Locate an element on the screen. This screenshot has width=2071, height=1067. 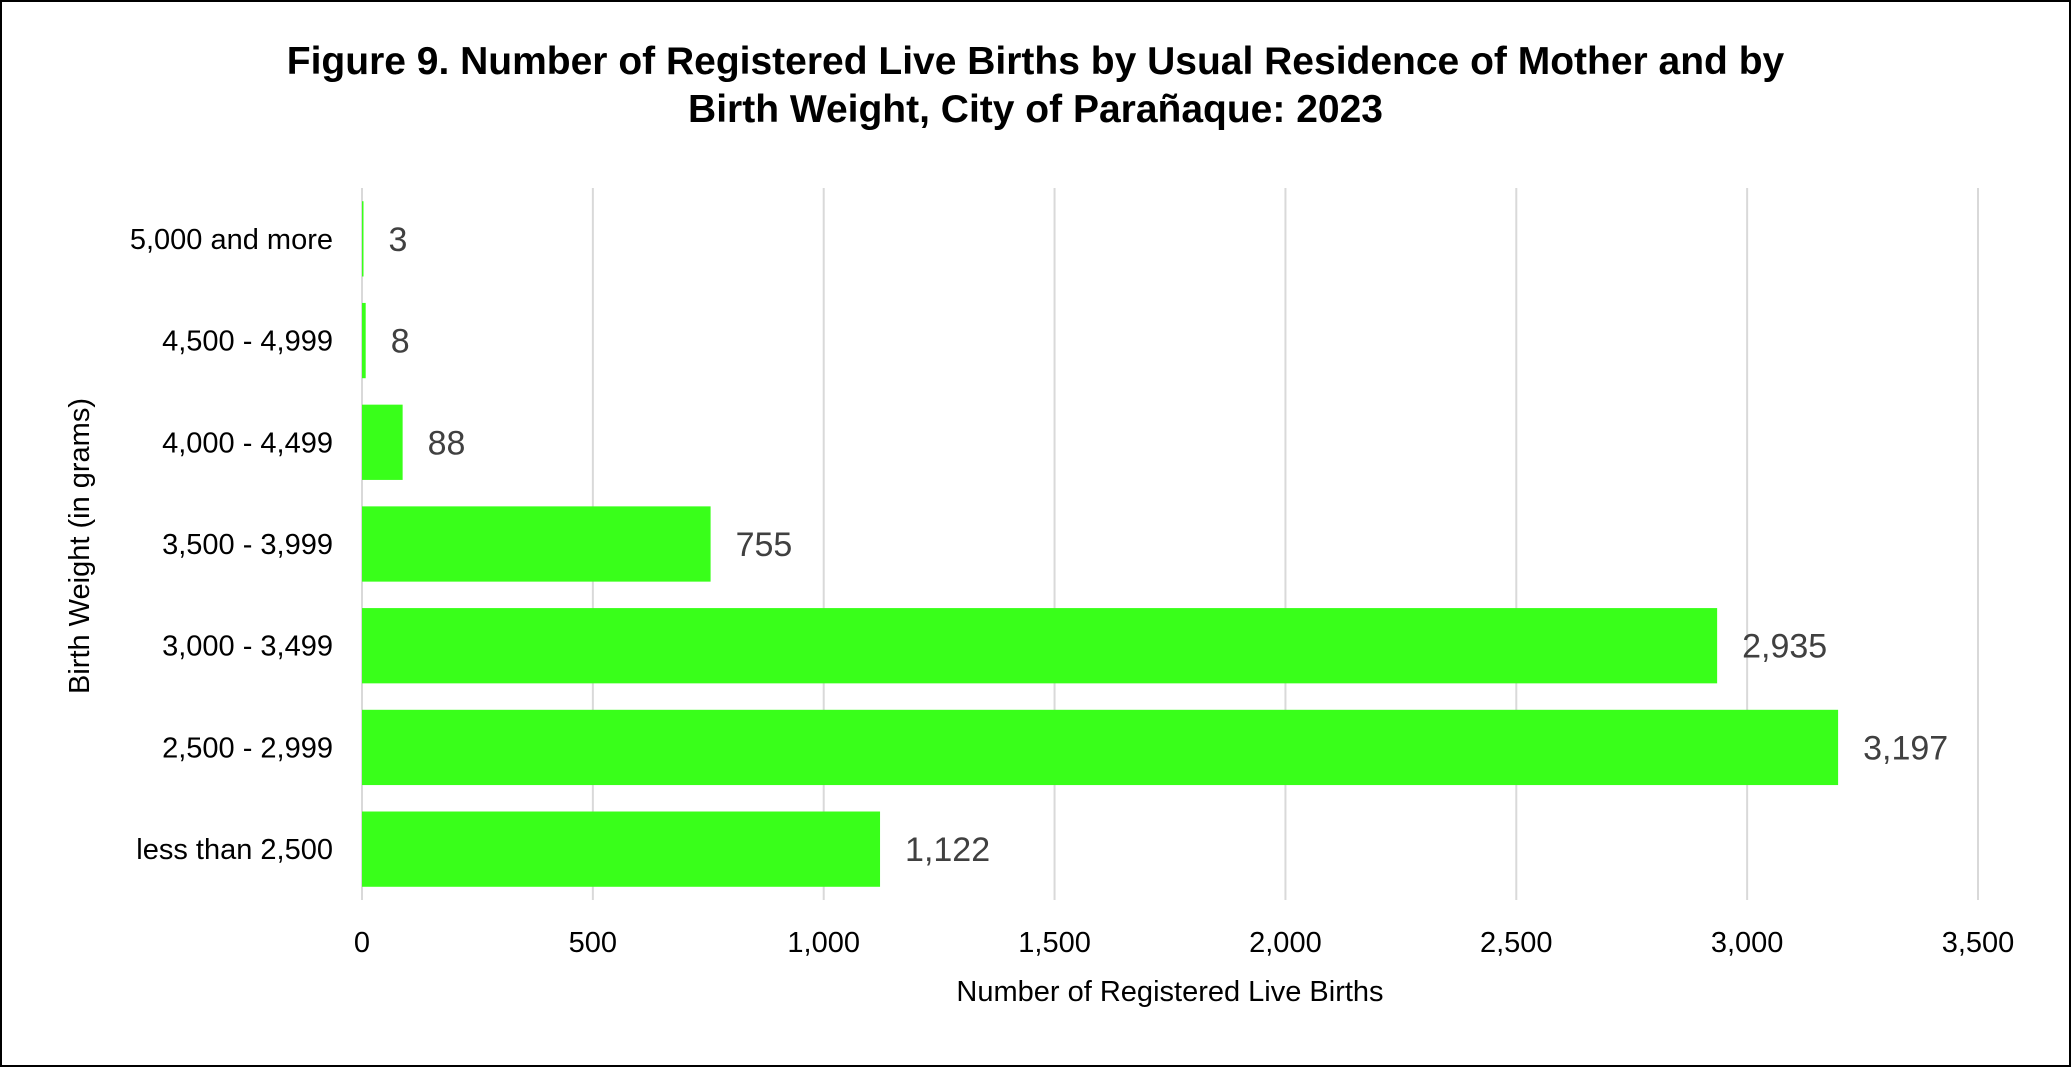
x-tick-label: 3,500 is located at coordinates (1978, 943).